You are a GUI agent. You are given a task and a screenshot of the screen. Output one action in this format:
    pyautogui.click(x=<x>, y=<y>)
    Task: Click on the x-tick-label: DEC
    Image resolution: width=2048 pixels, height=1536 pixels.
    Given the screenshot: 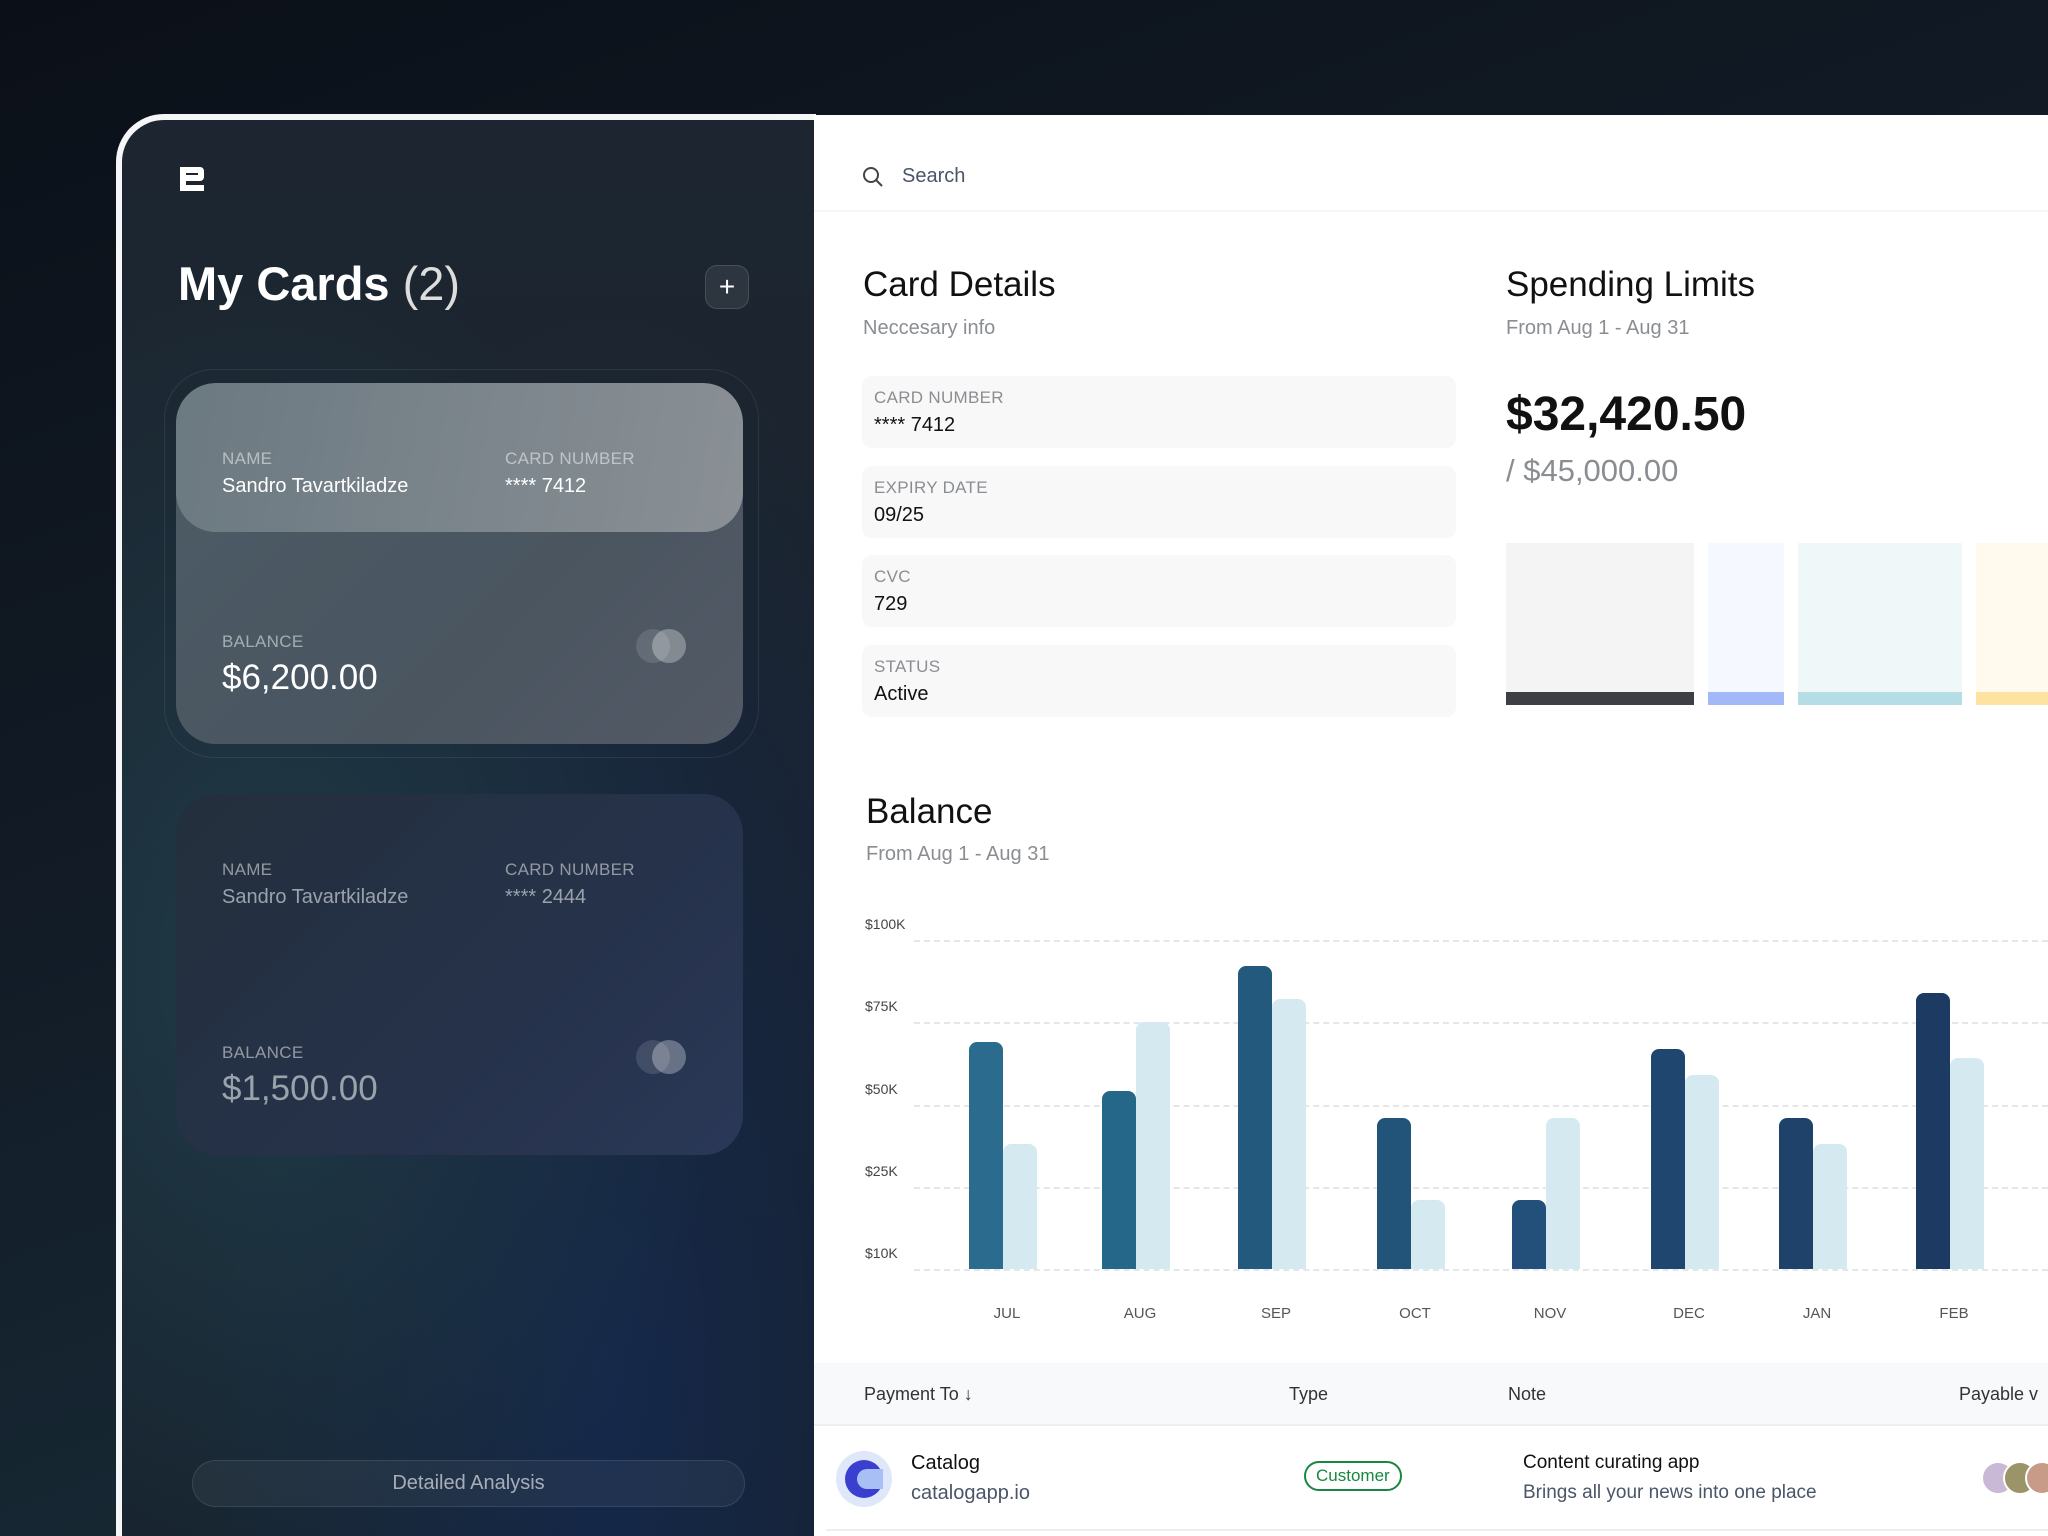 What is the action you would take?
    pyautogui.click(x=1689, y=1313)
    